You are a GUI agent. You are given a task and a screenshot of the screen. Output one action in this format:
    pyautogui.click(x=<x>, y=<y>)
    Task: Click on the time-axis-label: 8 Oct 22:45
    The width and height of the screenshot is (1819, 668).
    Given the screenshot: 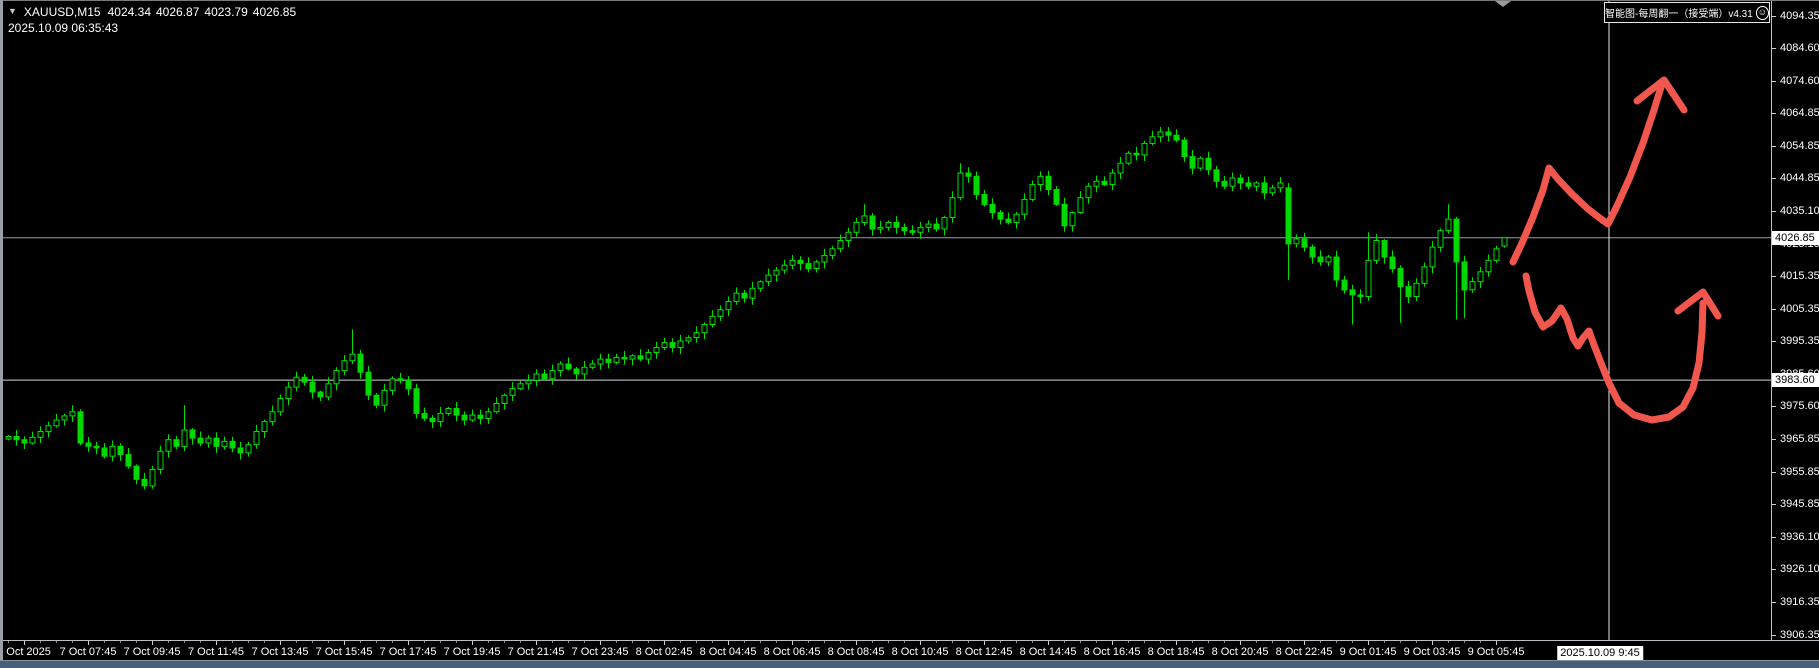 What is the action you would take?
    pyautogui.click(x=1304, y=652)
    